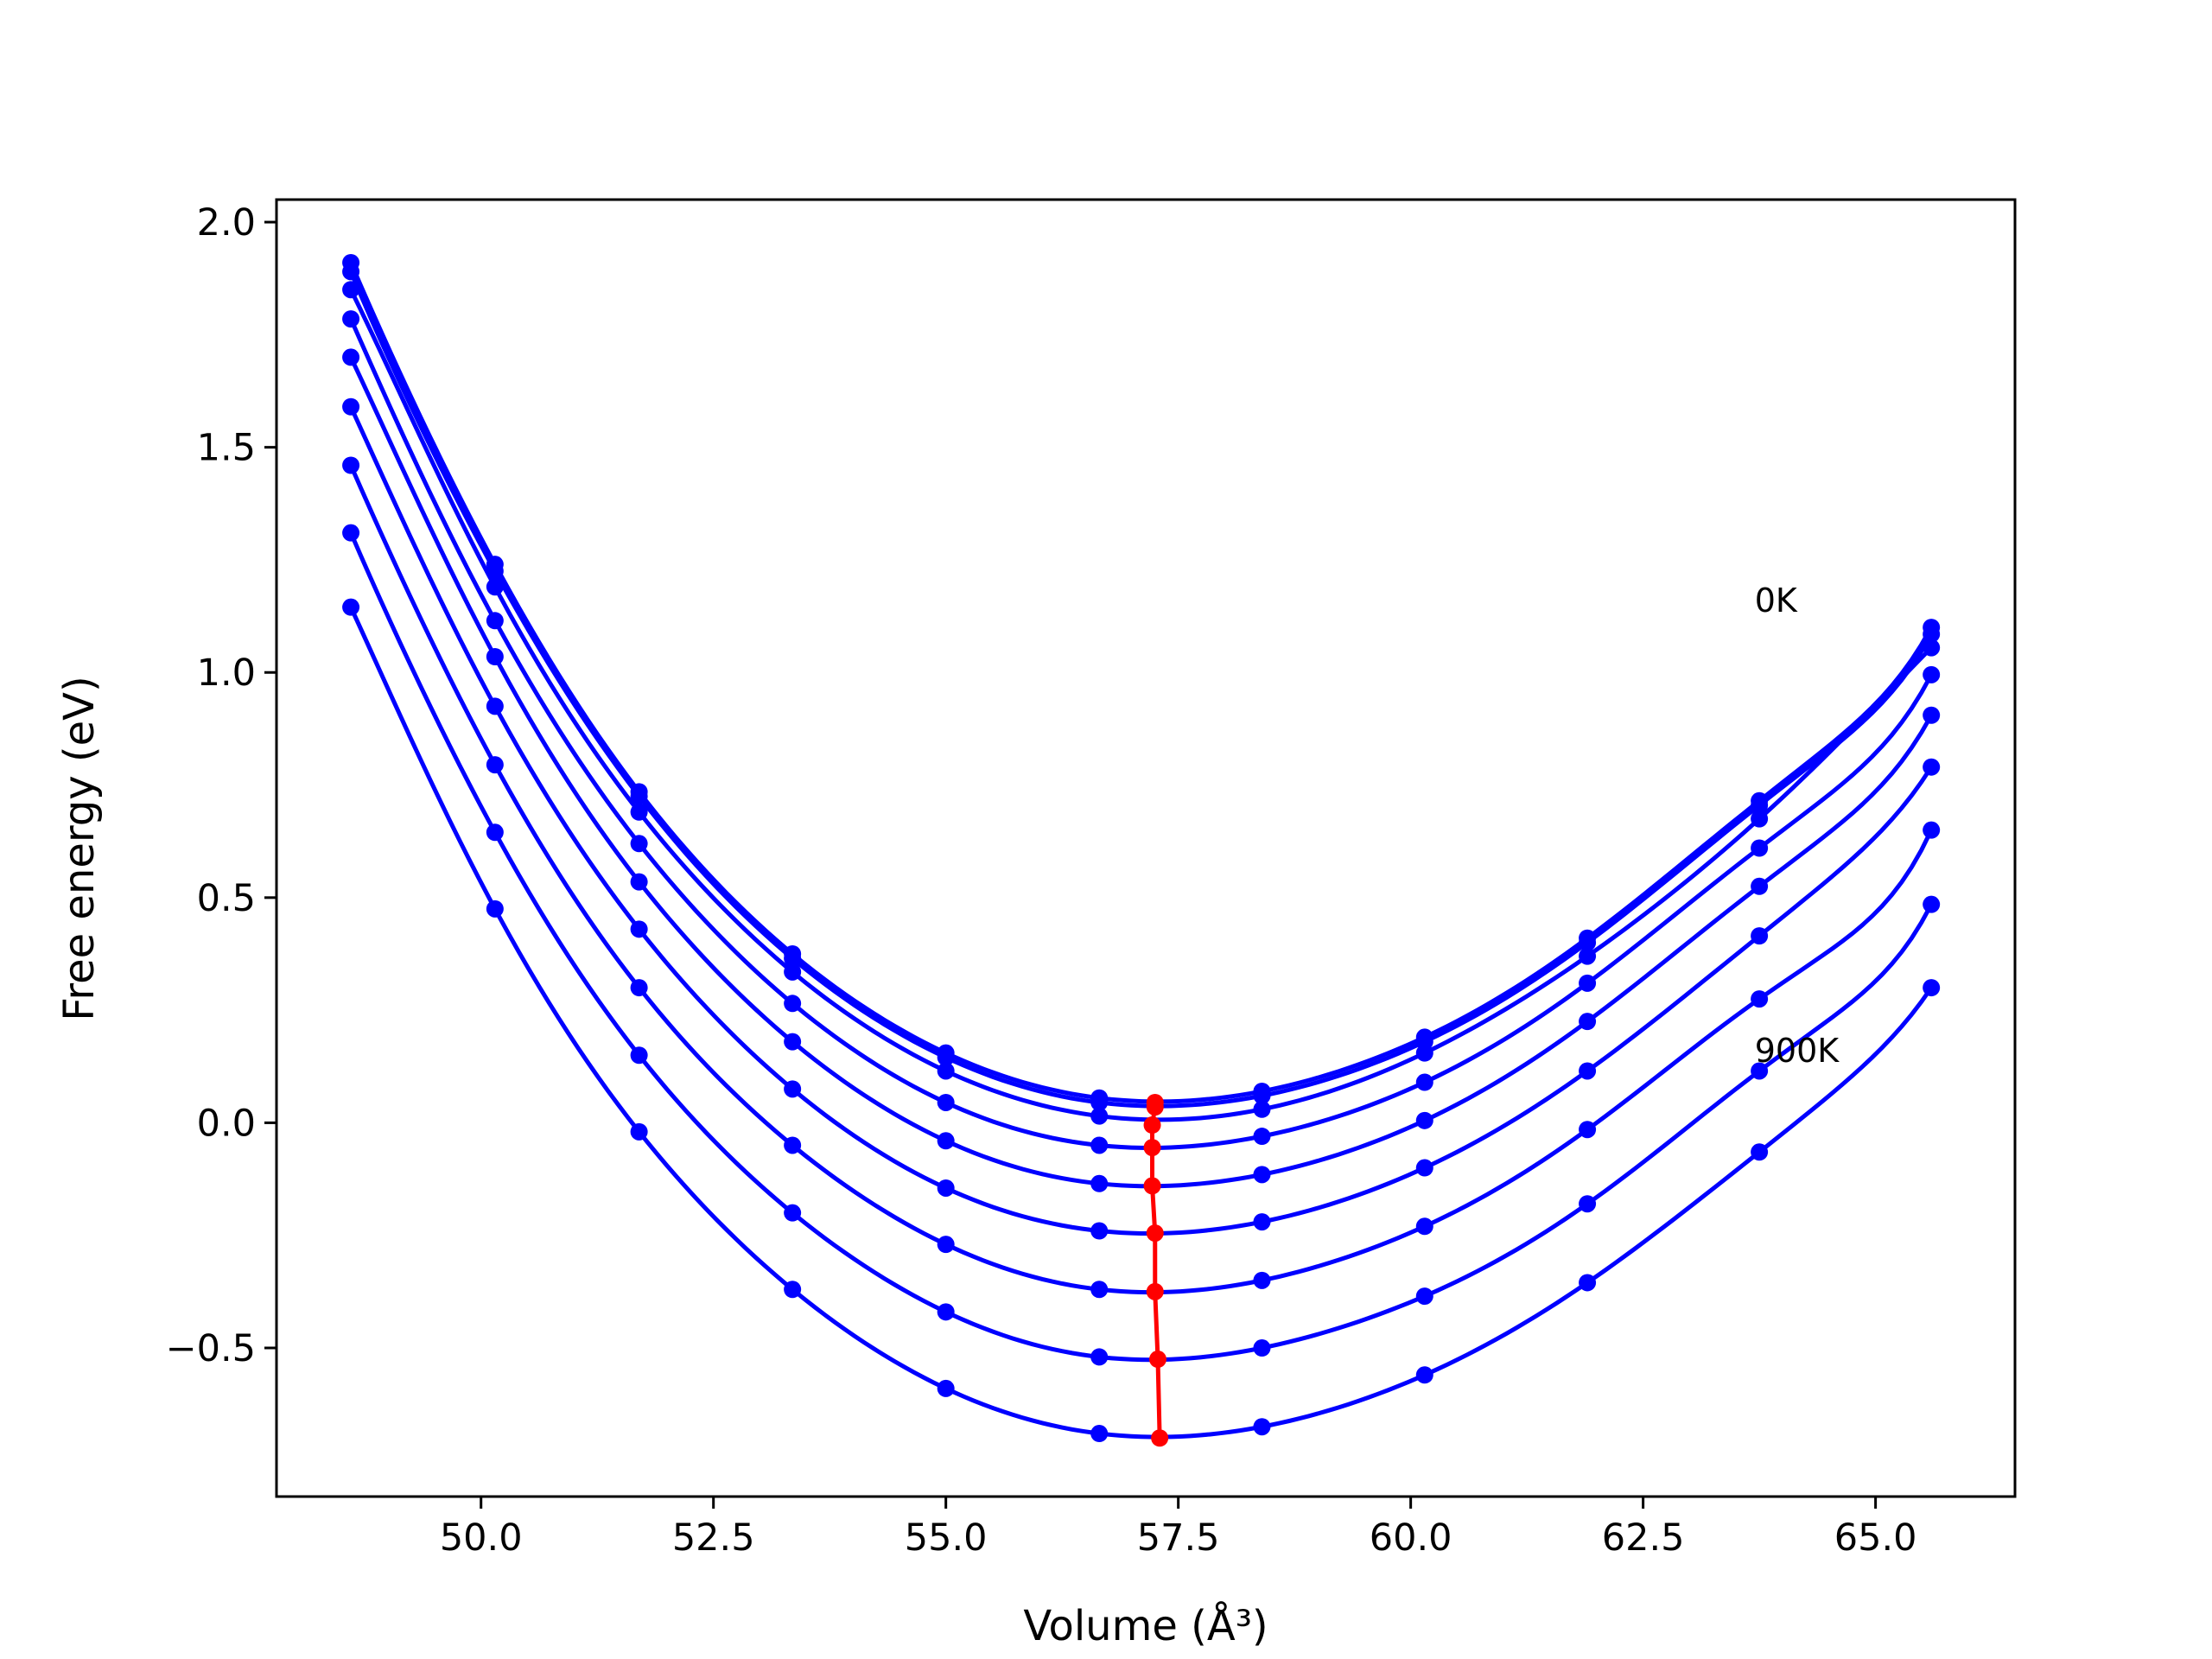  Describe the element at coordinates (226, 223) in the screenshot. I see `y-tick-label: 2.0` at that location.